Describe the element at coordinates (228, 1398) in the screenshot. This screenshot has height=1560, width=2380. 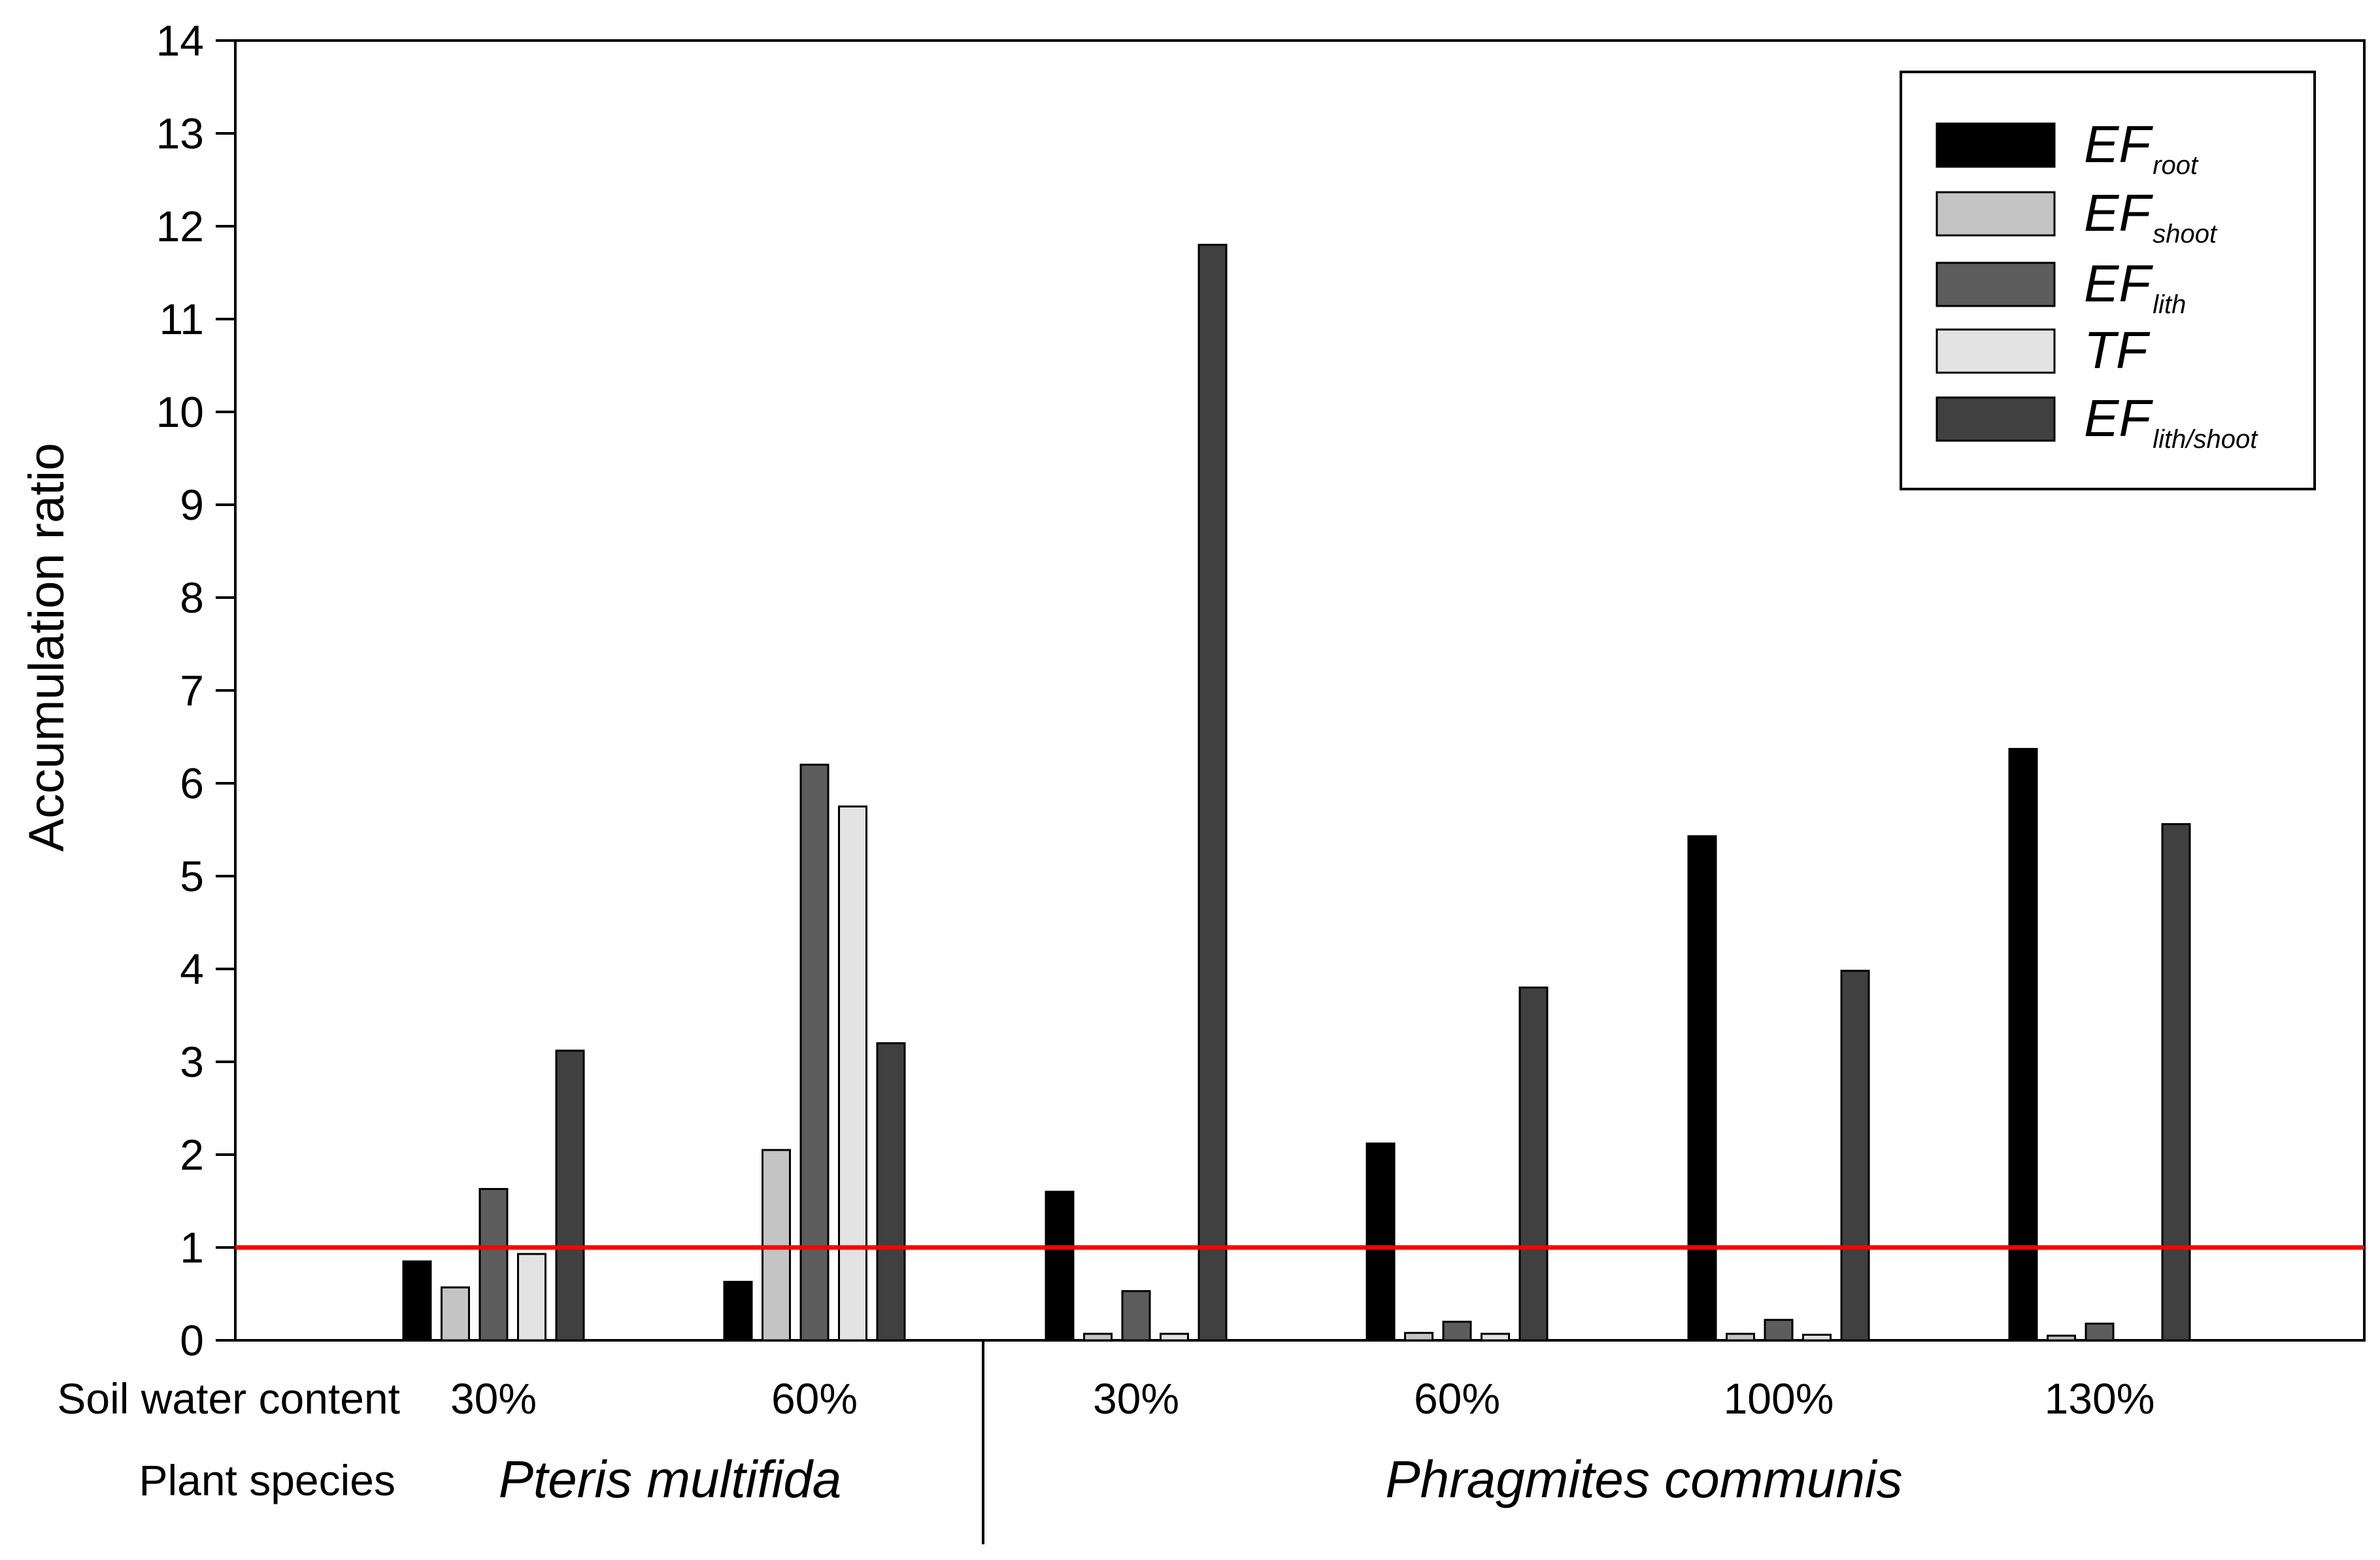
I see `soil-water-row-label: Soil water content` at that location.